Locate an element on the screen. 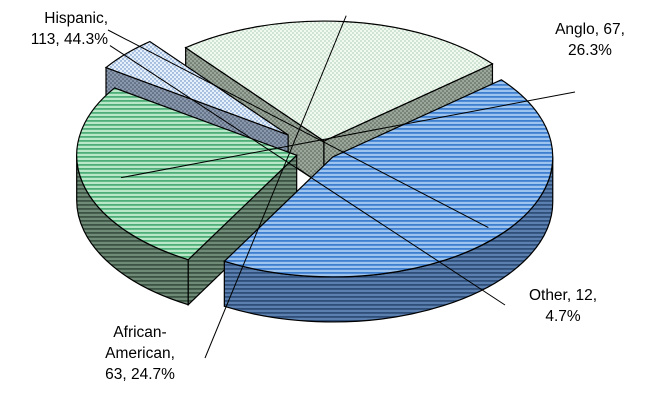  label-african-american-line1: African- is located at coordinates (140, 332).